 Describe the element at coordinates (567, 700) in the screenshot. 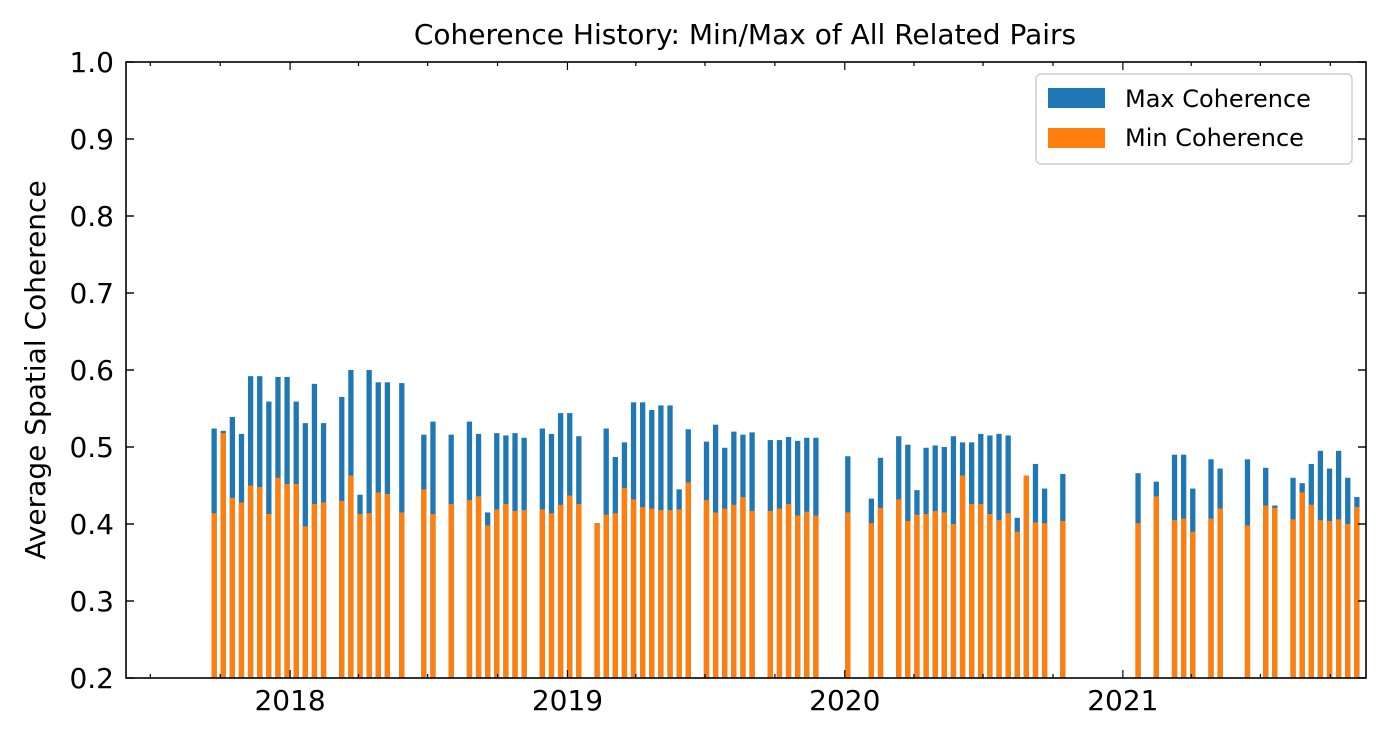

I see `x-tick-label: 2019` at that location.